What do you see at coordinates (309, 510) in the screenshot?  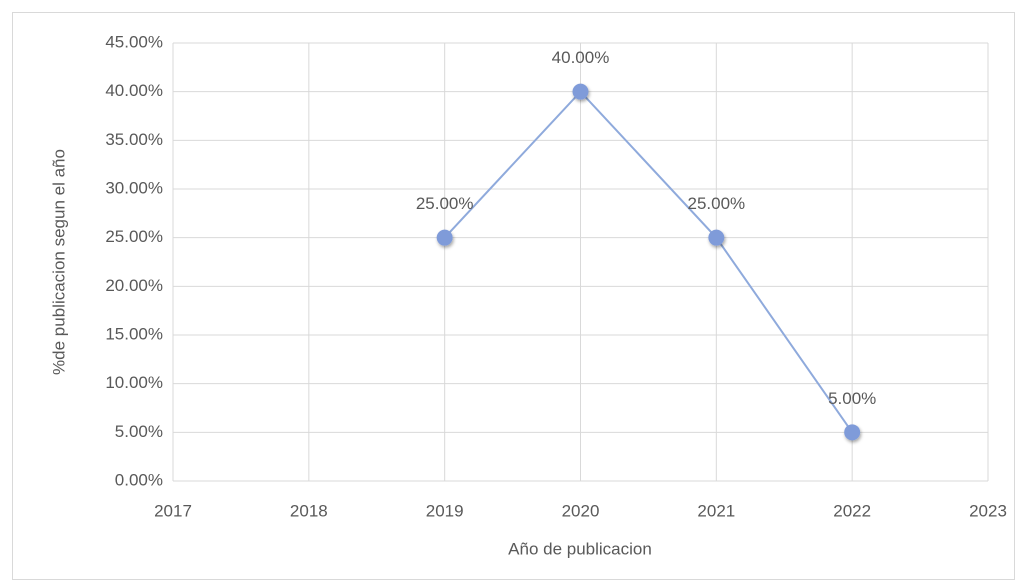 I see `x-tick-label: 2018` at bounding box center [309, 510].